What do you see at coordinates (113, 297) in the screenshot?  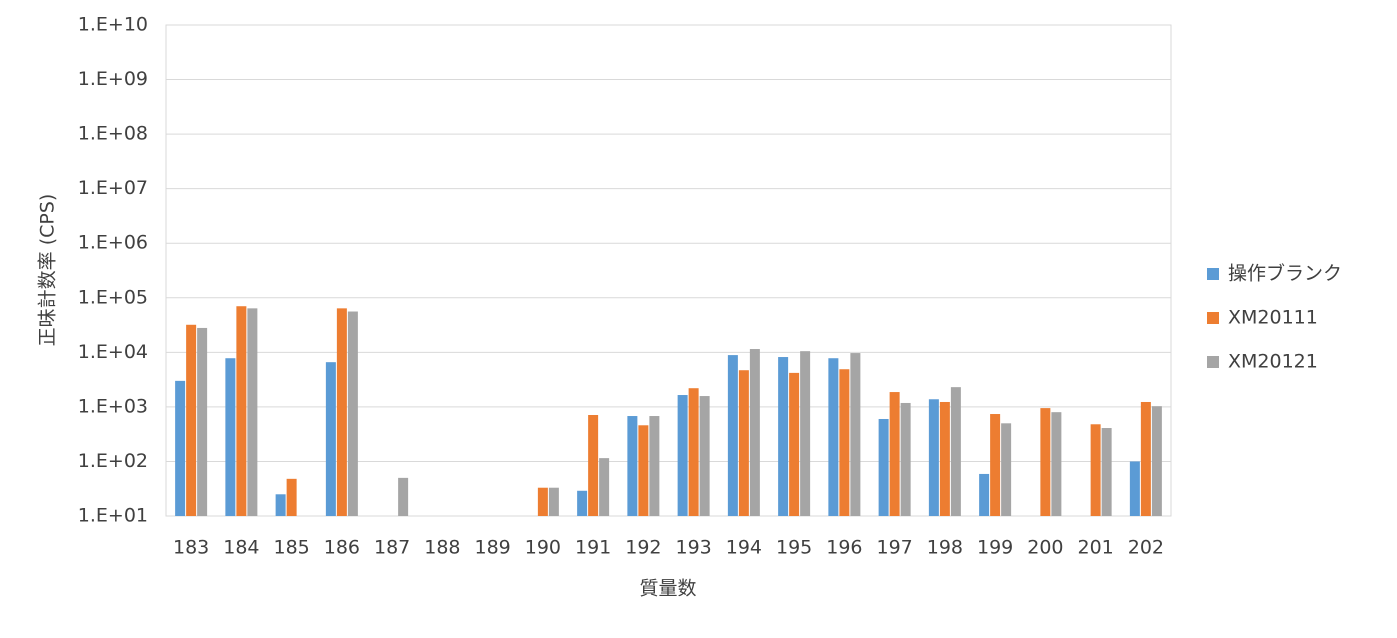 I see `y-tick-label: 1.E+05` at bounding box center [113, 297].